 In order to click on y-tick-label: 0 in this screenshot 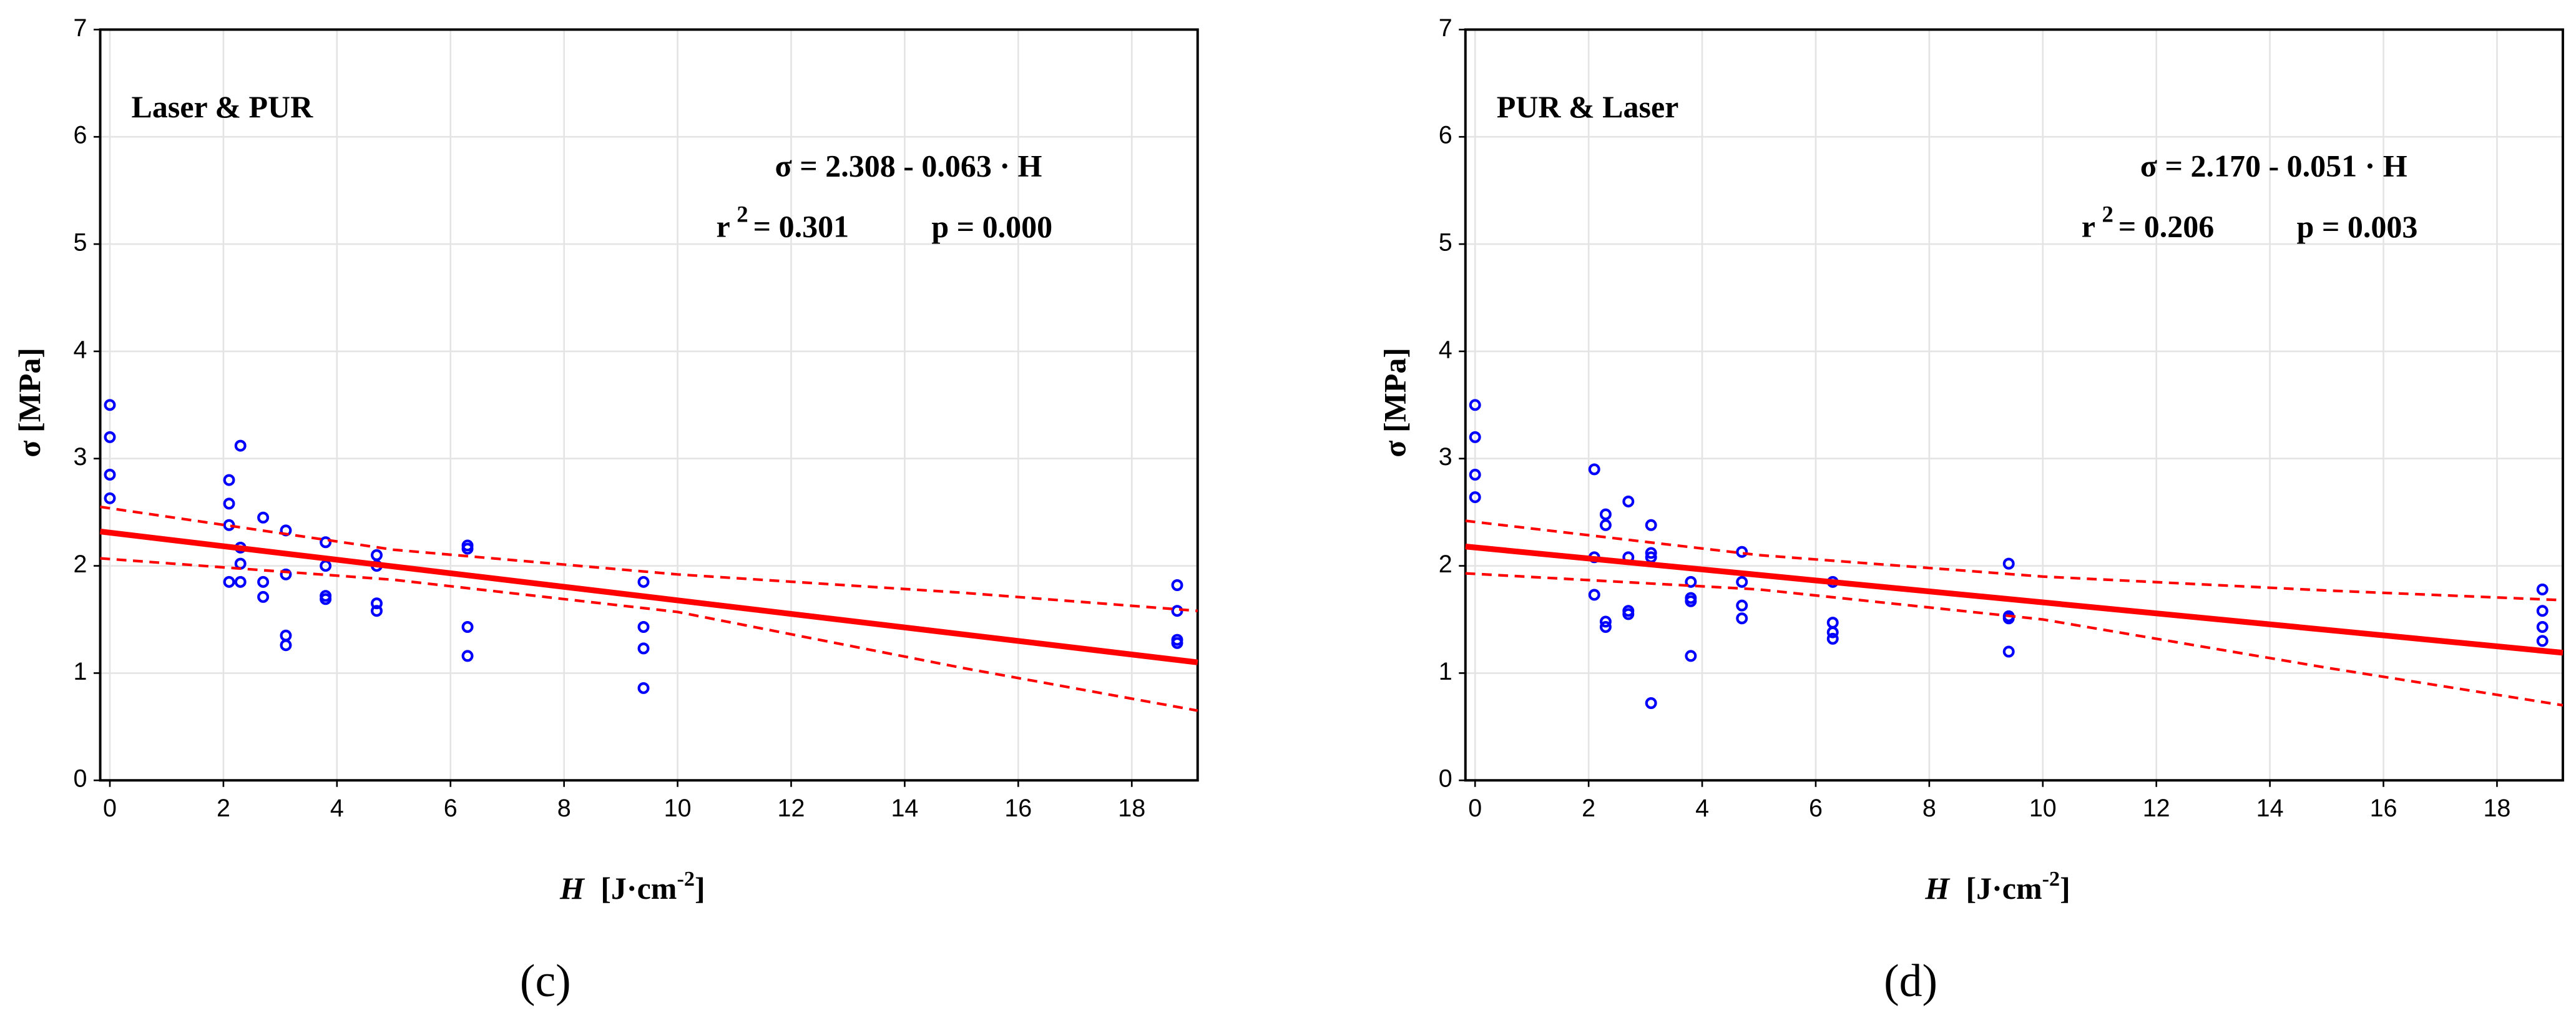, I will do `click(80, 779)`.